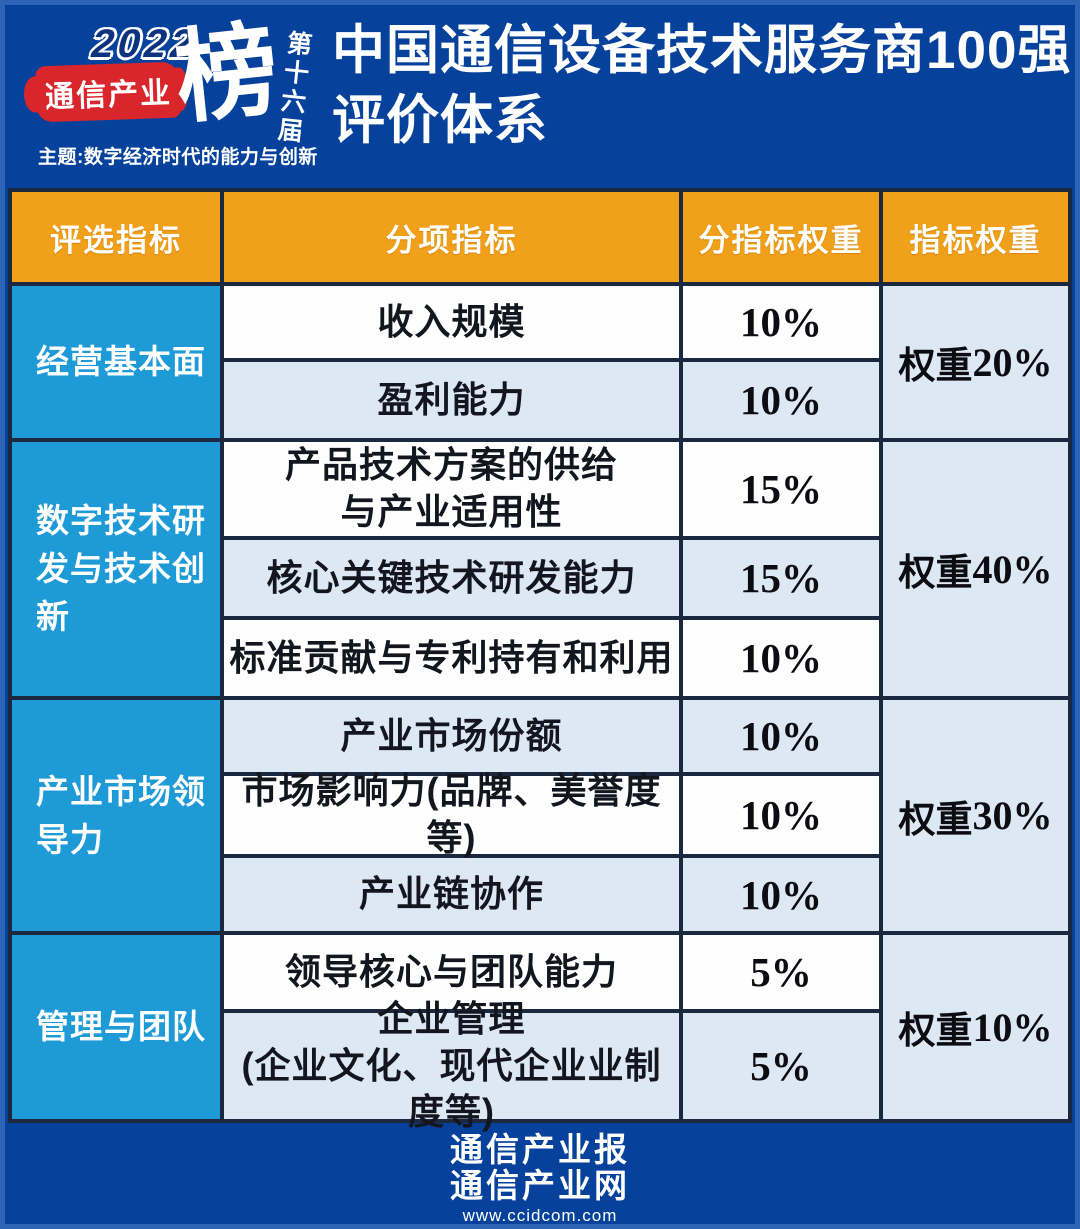 Image resolution: width=1080 pixels, height=1229 pixels. What do you see at coordinates (540, 1185) in the screenshot?
I see `footer-brand-web: 通信产业网` at bounding box center [540, 1185].